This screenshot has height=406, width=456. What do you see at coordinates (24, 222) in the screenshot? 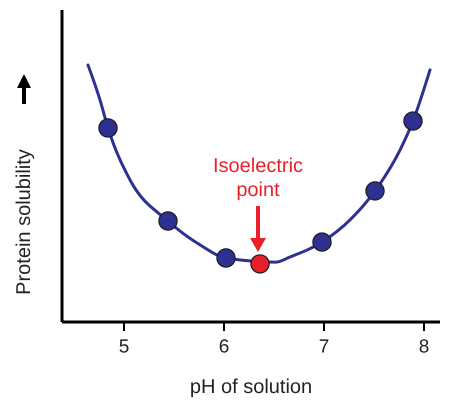
I see `y-axis-title: Protein solubility` at bounding box center [24, 222].